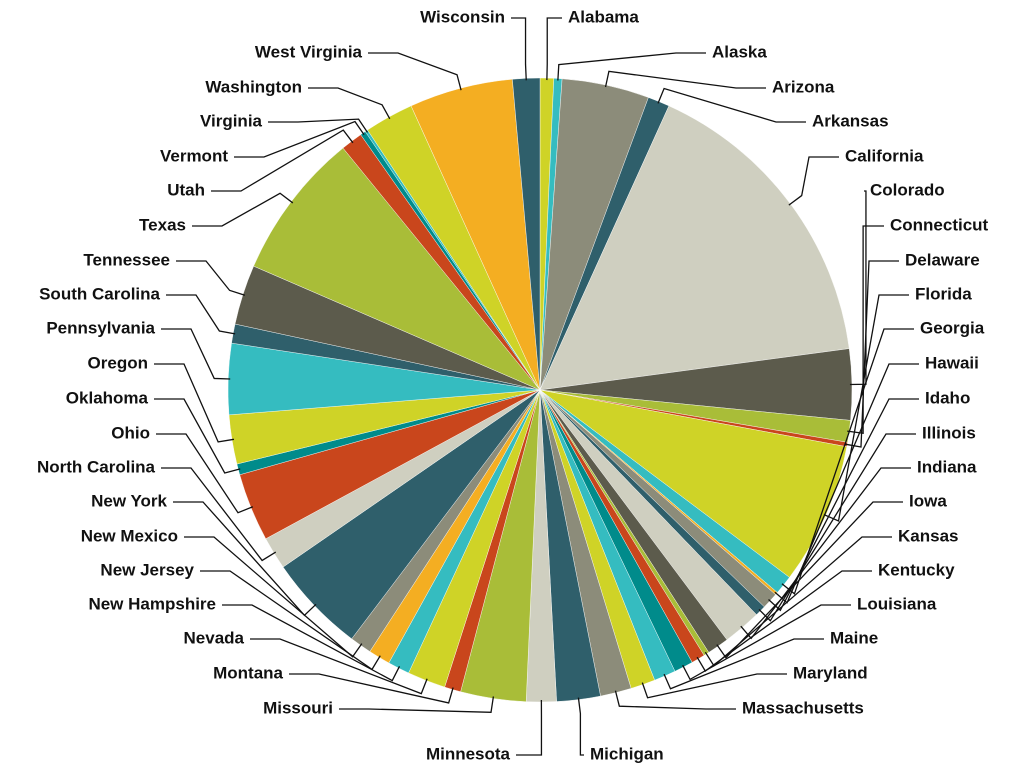  What do you see at coordinates (830, 672) in the screenshot?
I see `slice-label: Maryland` at bounding box center [830, 672].